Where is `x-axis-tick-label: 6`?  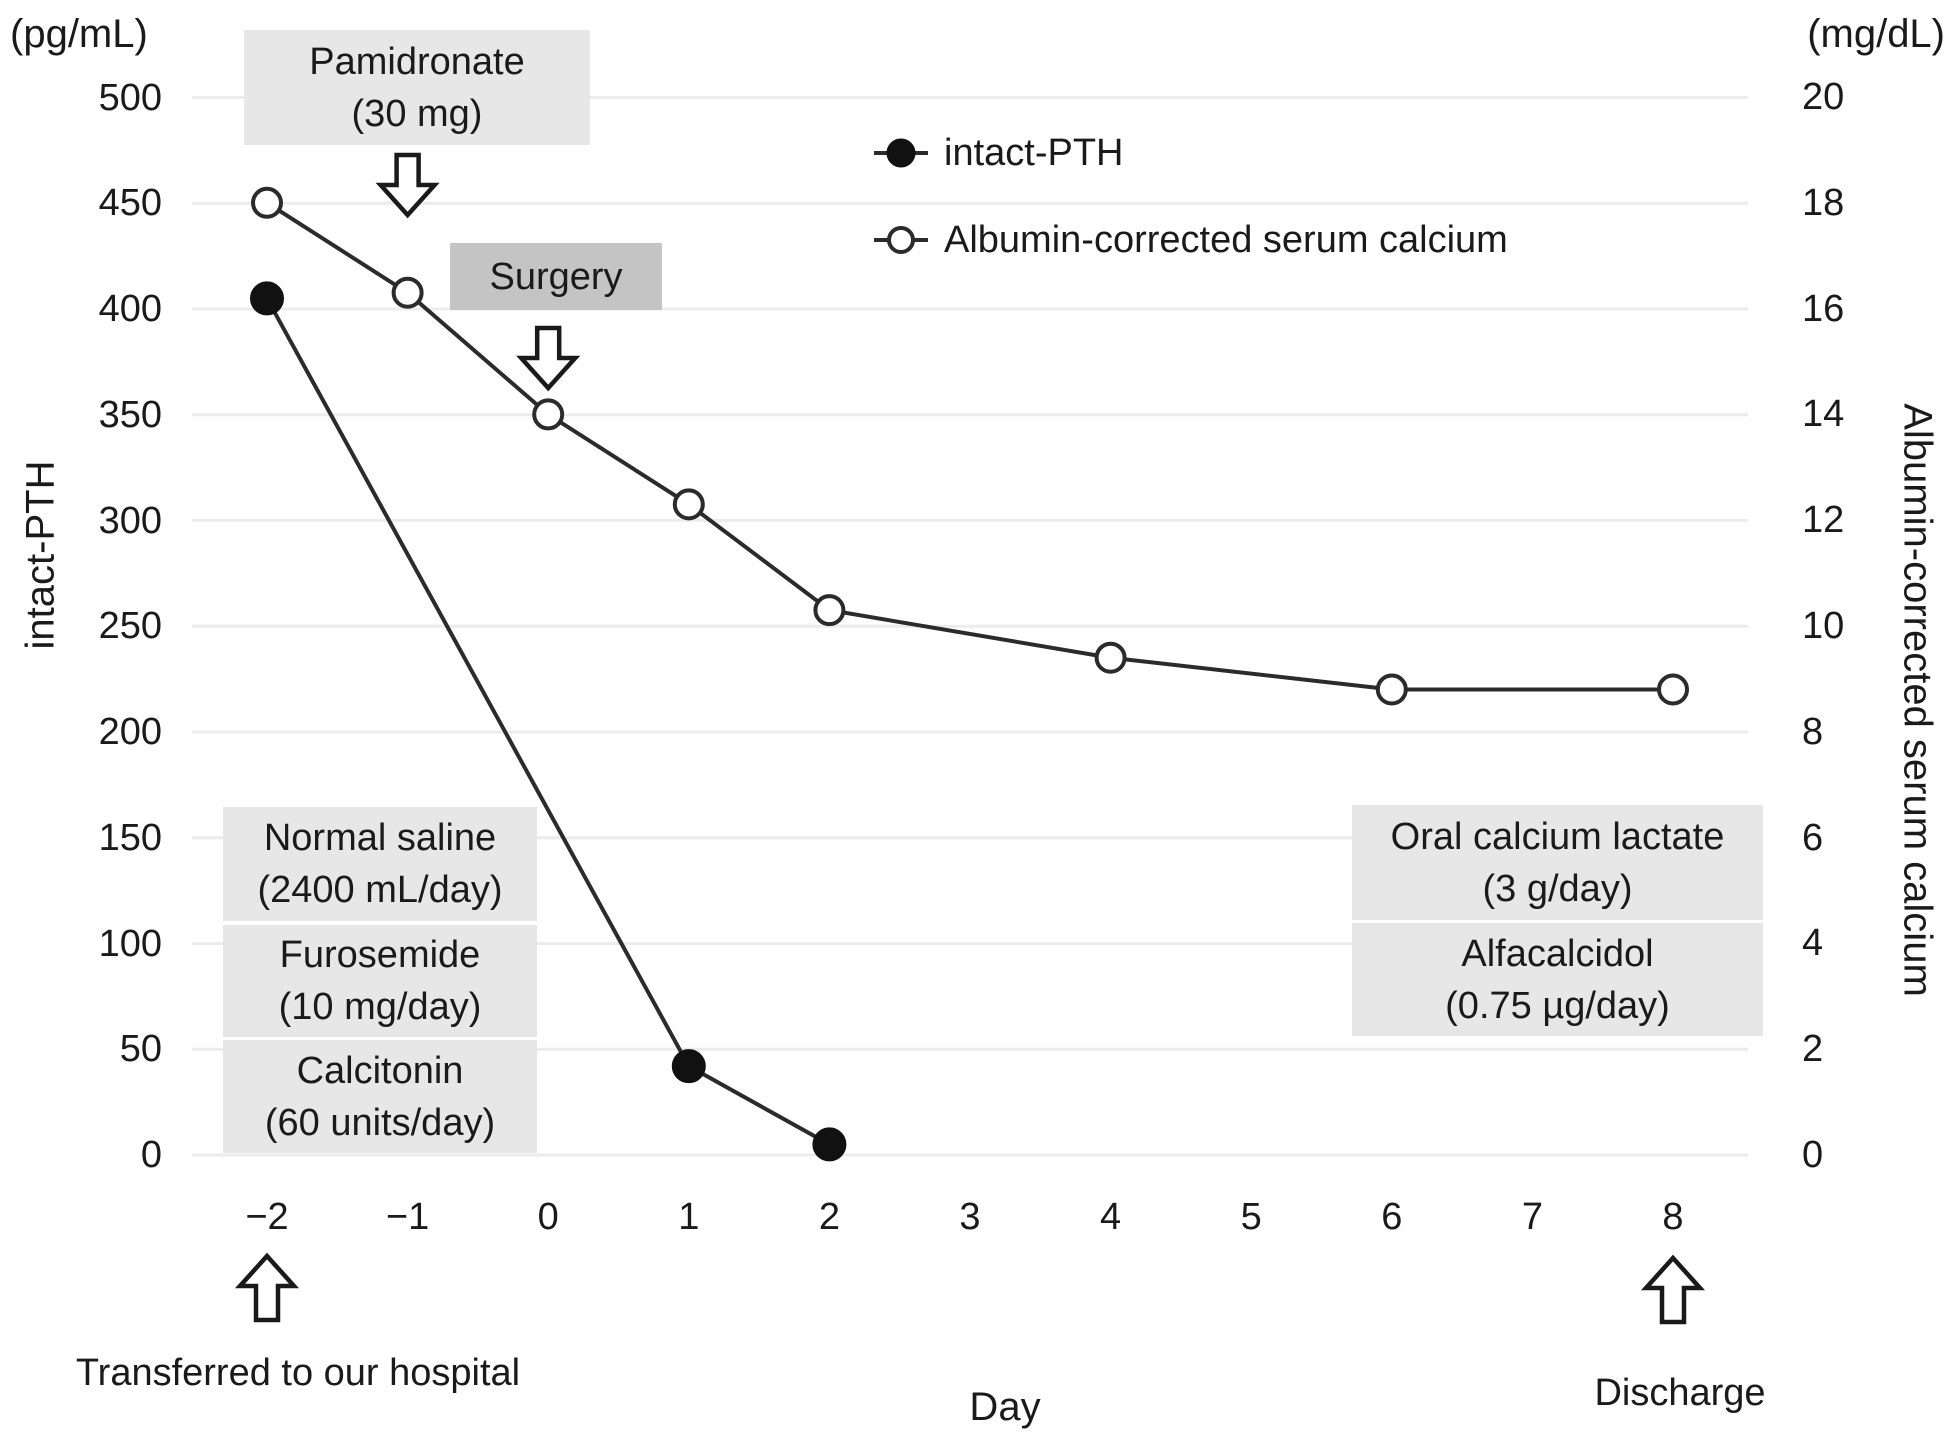
x-axis-tick-label: 6 is located at coordinates (1392, 1217).